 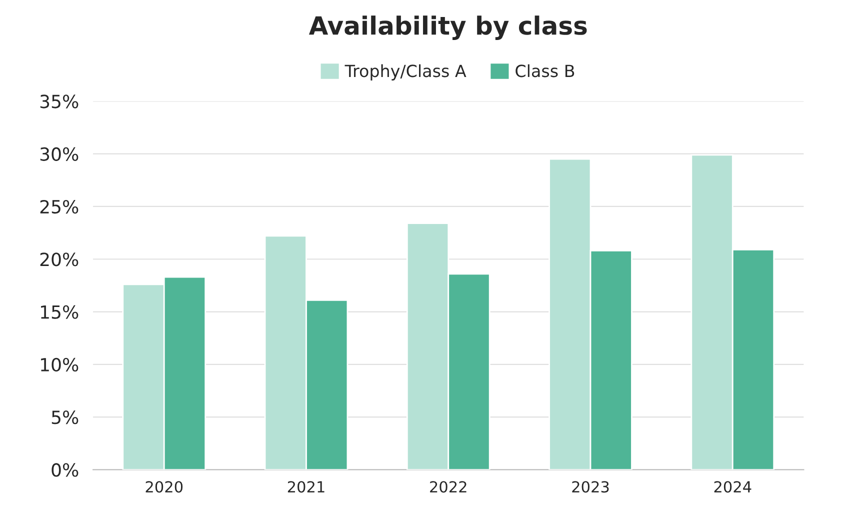 What do you see at coordinates (405, 72) in the screenshot?
I see `legend-label: Trophy/Class A` at bounding box center [405, 72].